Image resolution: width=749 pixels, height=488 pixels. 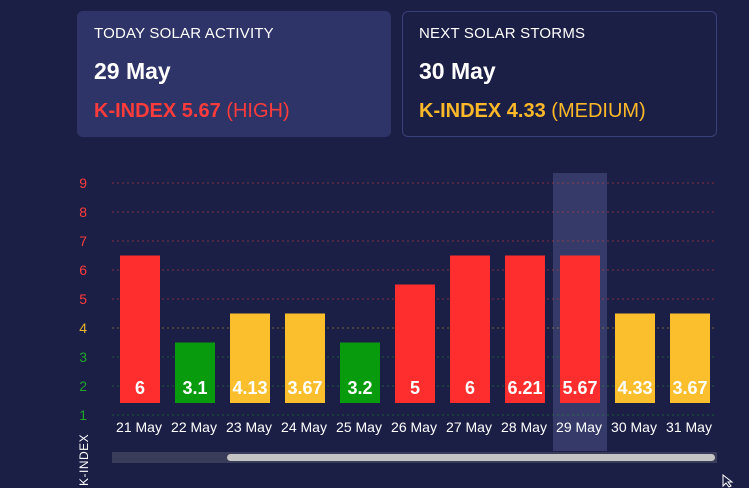 What do you see at coordinates (359, 427) in the screenshot?
I see `x-tick-label: 25 May` at bounding box center [359, 427].